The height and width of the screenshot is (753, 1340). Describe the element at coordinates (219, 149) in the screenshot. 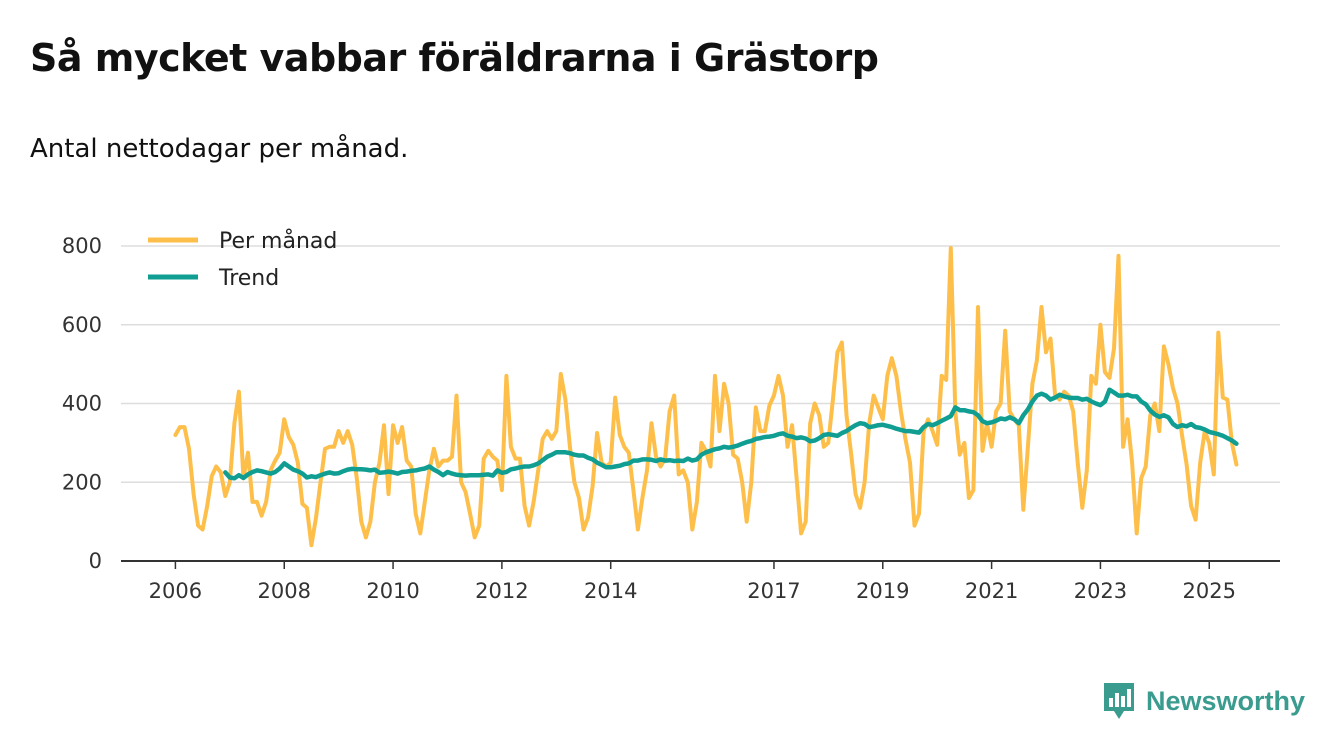

I see `chart-subtitle: Antal nettodagar per månad.` at that location.